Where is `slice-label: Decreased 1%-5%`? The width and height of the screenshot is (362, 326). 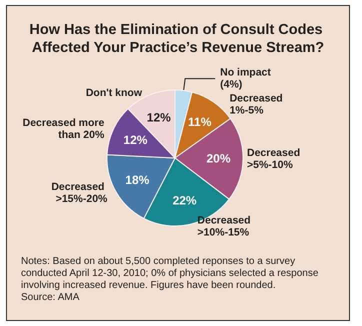
slice-label: Decreased 1%-5% is located at coordinates (258, 104).